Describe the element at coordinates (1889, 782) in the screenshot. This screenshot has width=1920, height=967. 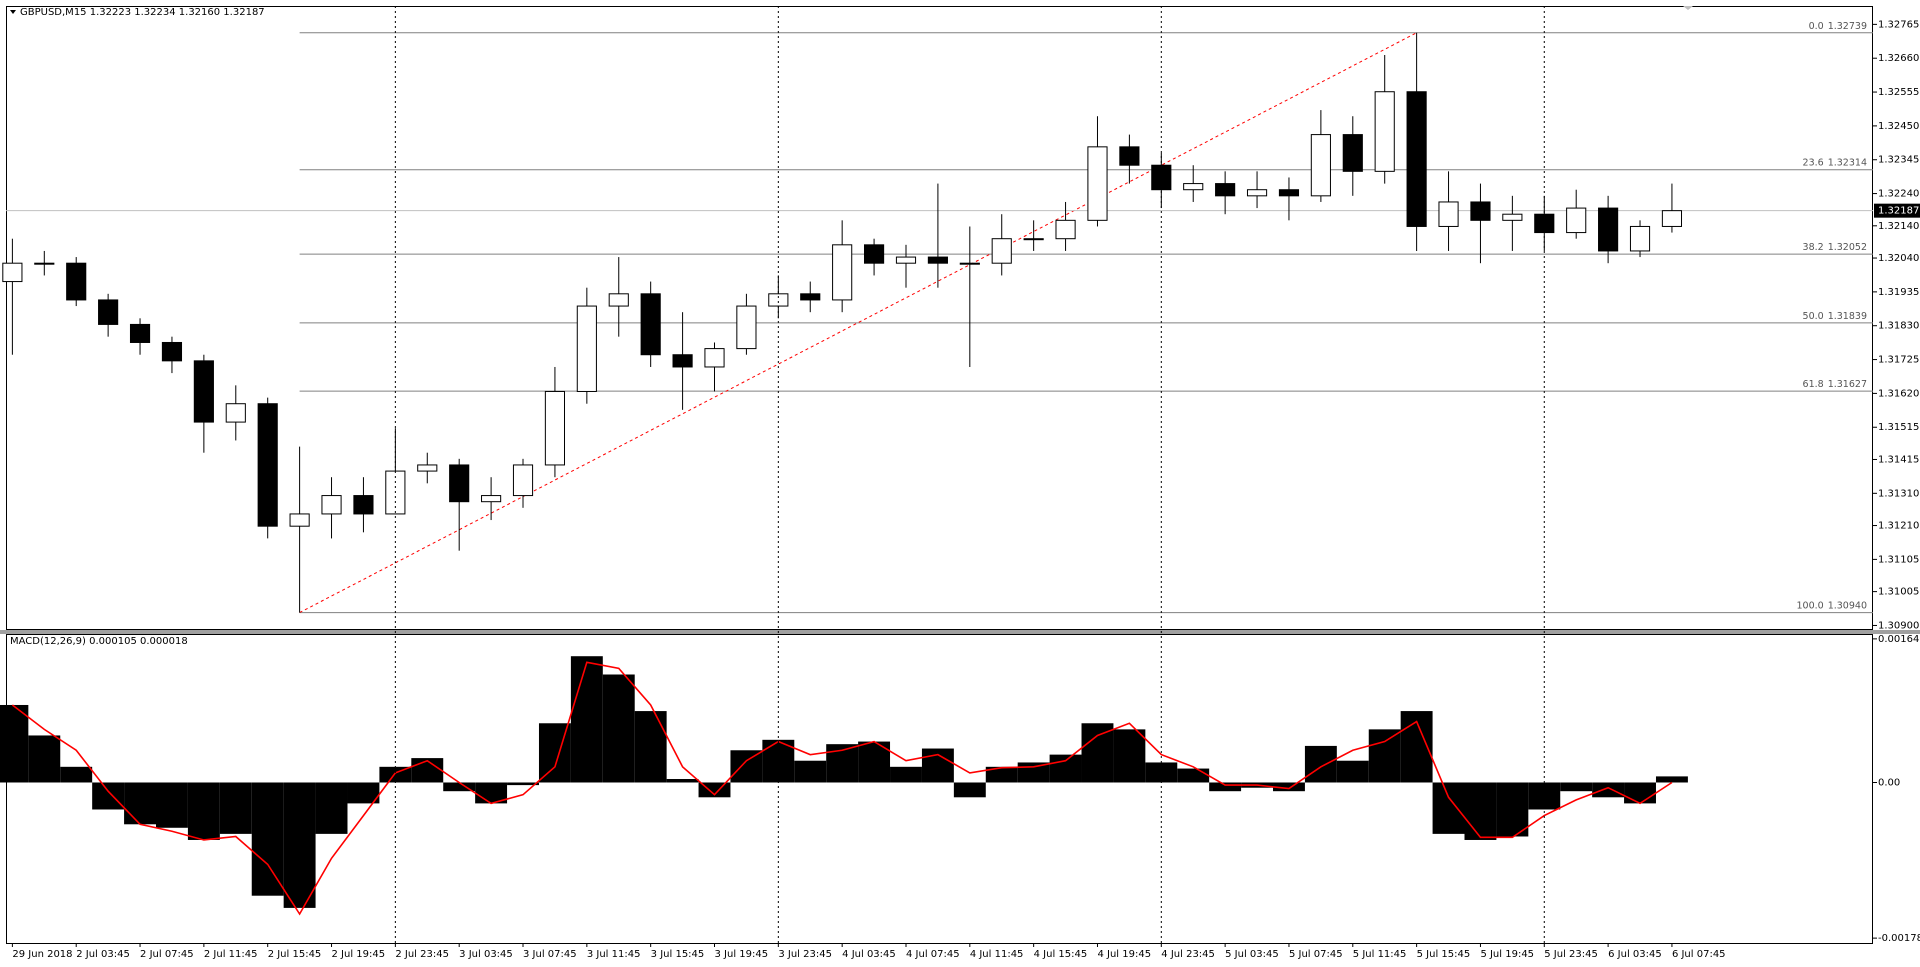
I see `y-tick-label: 0.00` at that location.